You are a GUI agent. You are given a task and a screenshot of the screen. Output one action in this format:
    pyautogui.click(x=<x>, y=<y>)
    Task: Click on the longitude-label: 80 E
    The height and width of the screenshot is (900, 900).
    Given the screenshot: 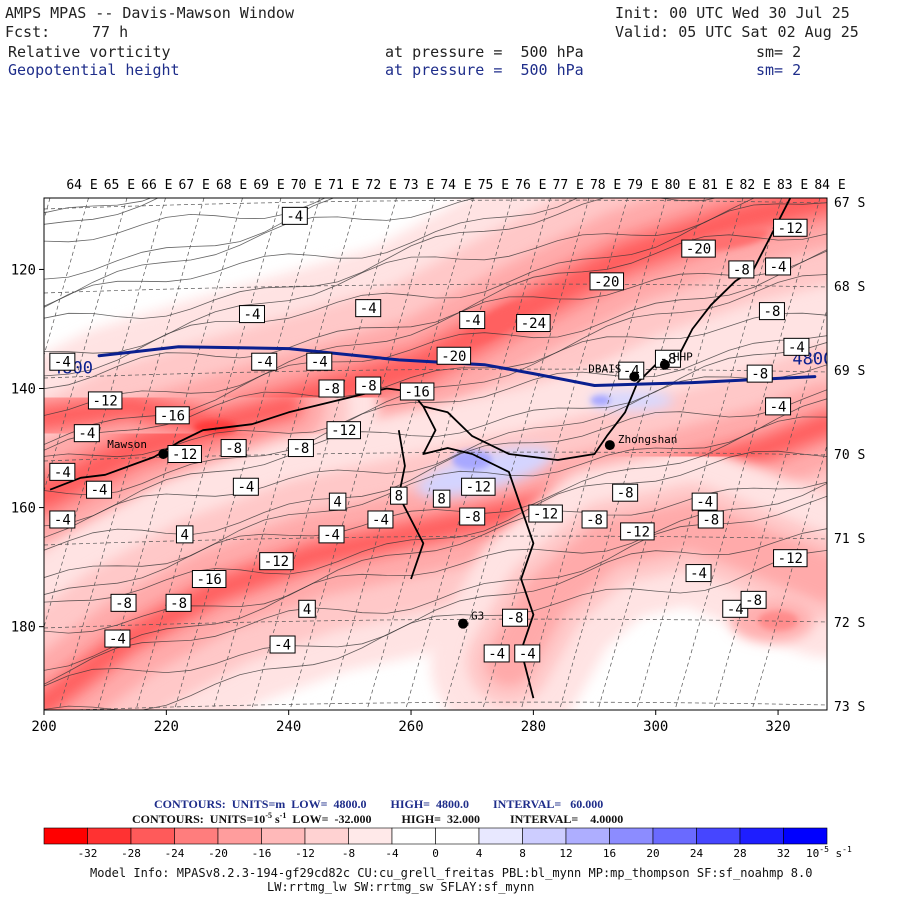 What is the action you would take?
    pyautogui.click(x=680, y=185)
    